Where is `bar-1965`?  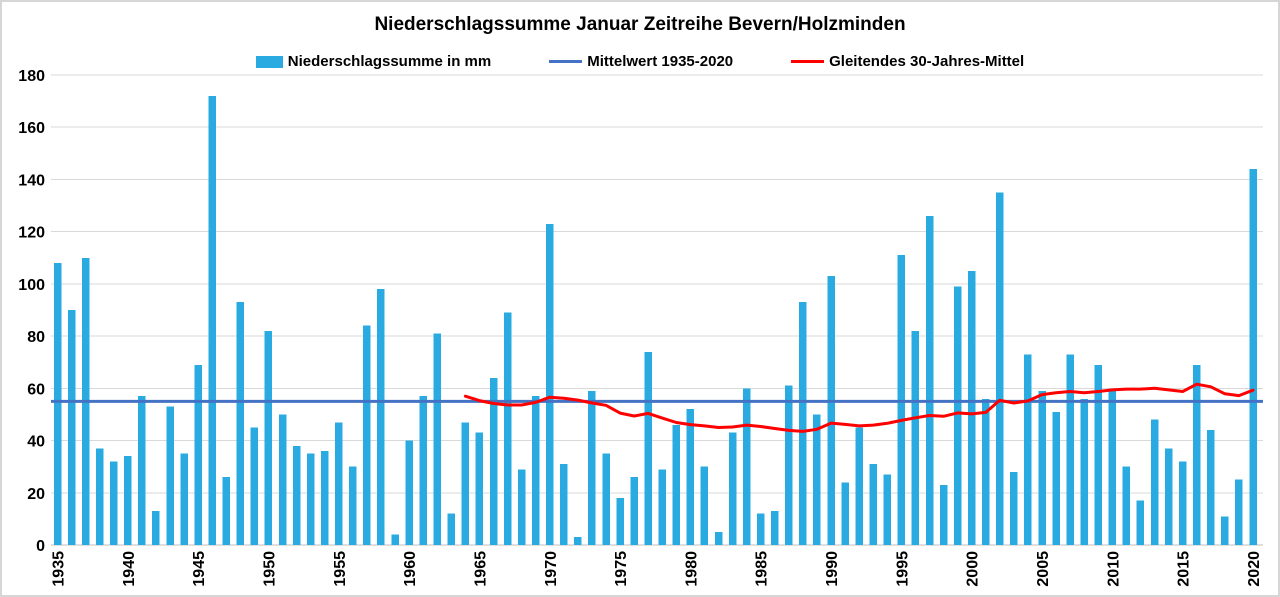 bar-1965 is located at coordinates (479, 488).